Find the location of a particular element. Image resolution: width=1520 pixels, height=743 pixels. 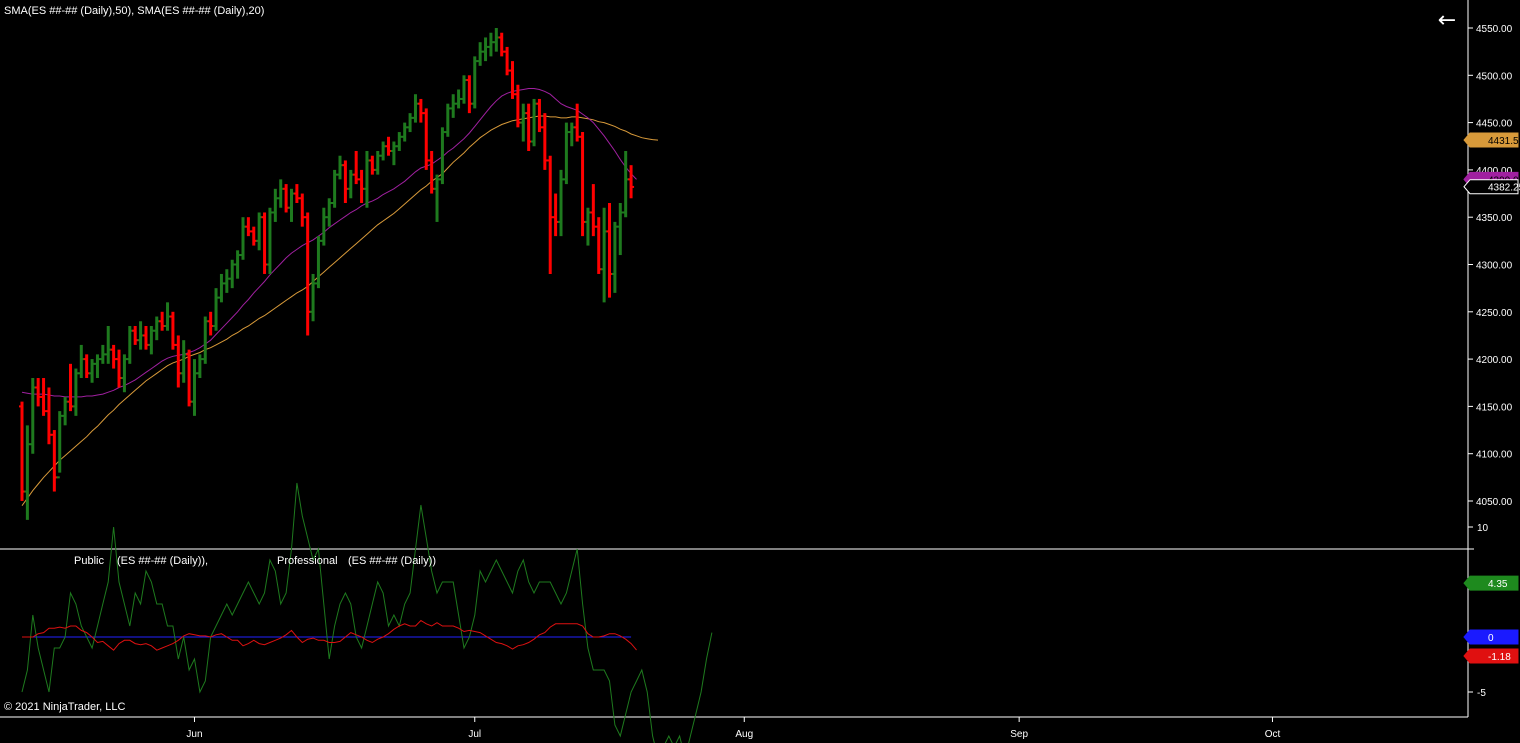

sma50-value-tag: 4431.55 is located at coordinates (1491, 140).